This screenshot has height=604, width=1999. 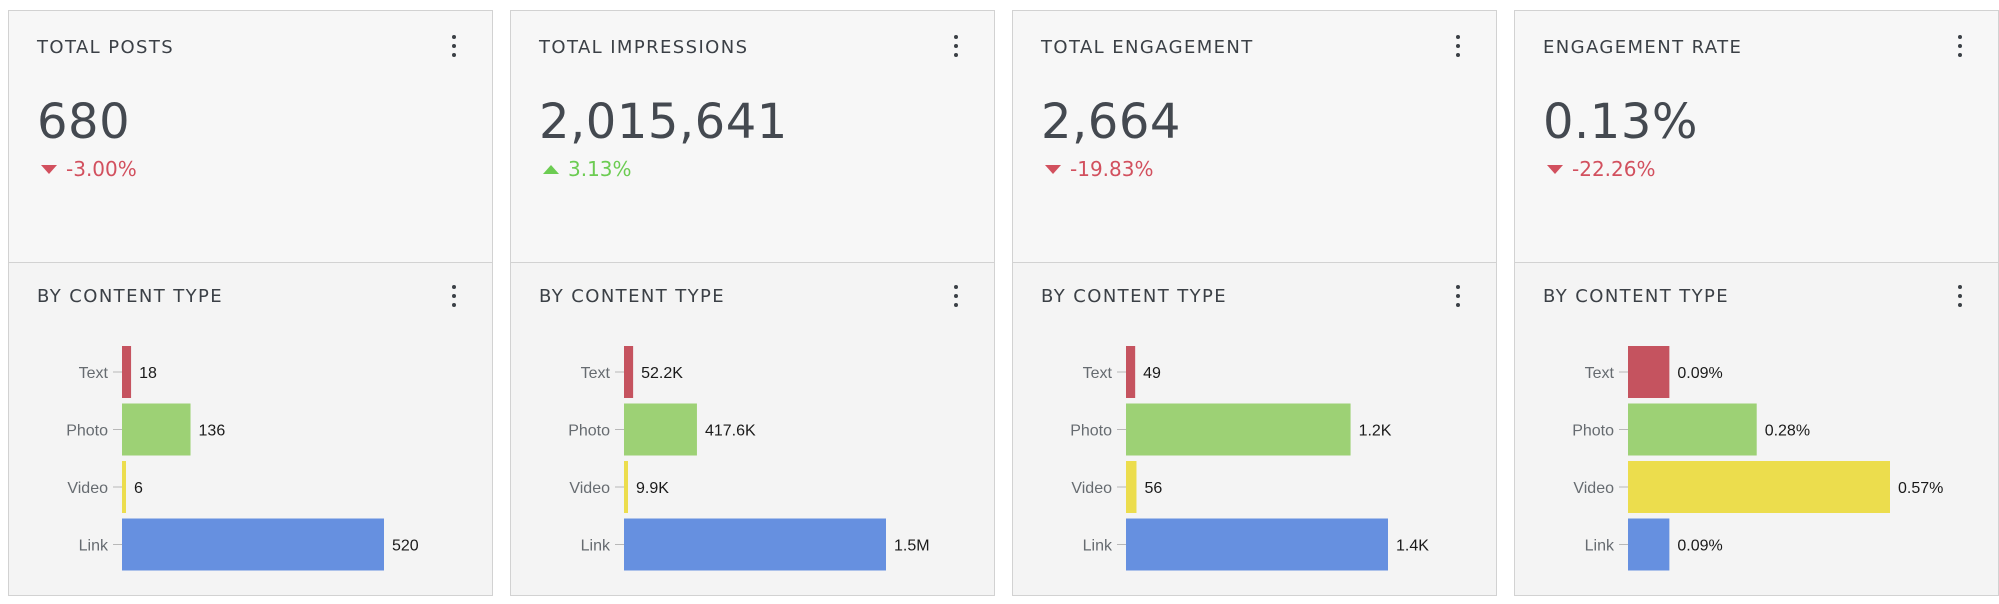 I want to click on data-label-text: 52.2K, so click(x=662, y=373).